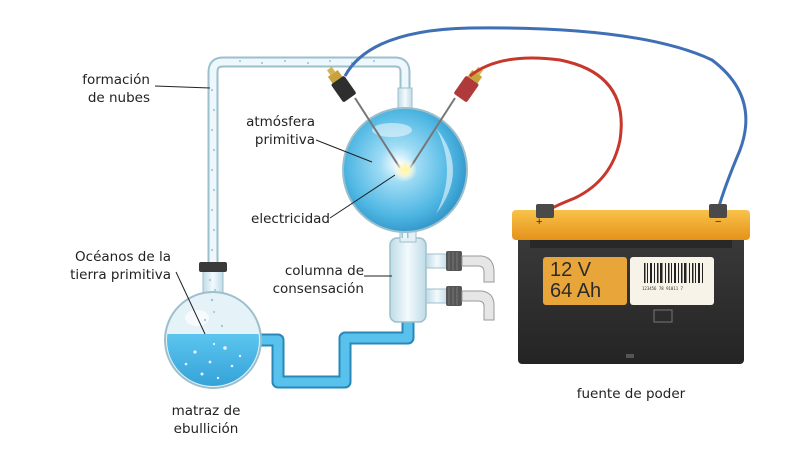 The height and width of the screenshot is (462, 800). I want to click on label-condensation-line1: columna de, so click(324, 271).